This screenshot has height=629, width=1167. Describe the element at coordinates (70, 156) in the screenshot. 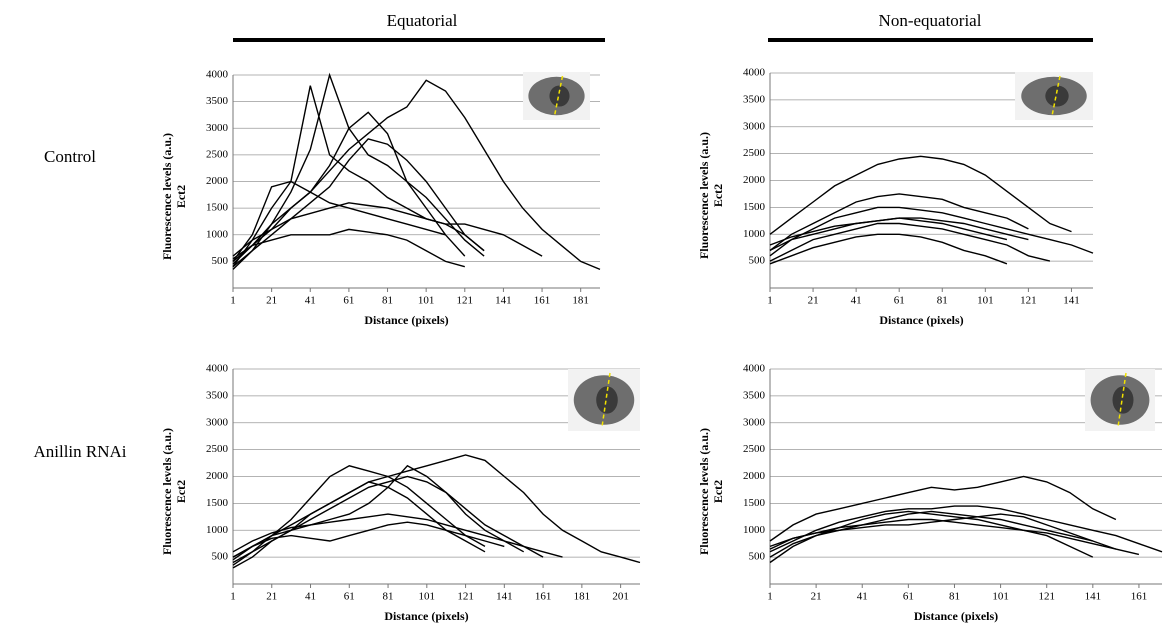

I see `row-label: Control` at that location.